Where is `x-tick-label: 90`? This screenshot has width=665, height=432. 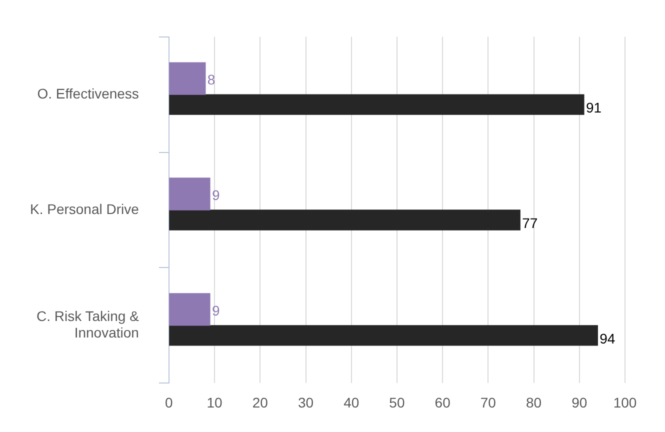 x-tick-label: 90 is located at coordinates (580, 402).